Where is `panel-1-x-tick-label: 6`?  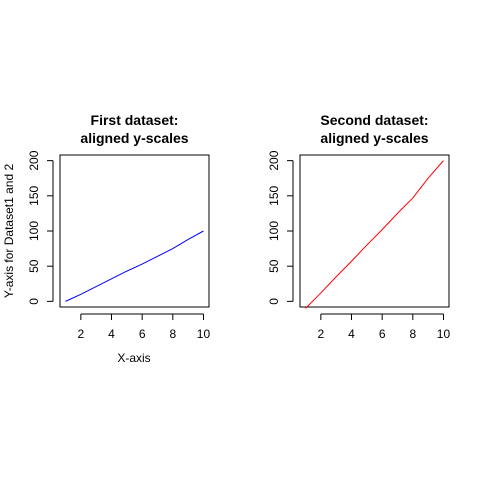
panel-1-x-tick-label: 6 is located at coordinates (142, 334).